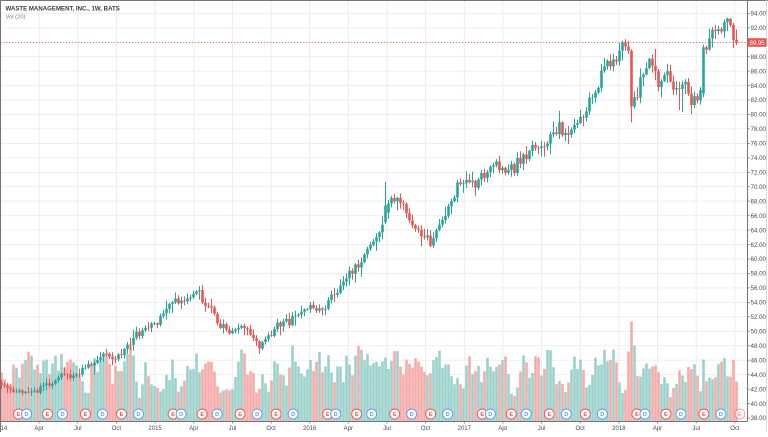  I want to click on svg-text: 78.00, so click(759, 129).